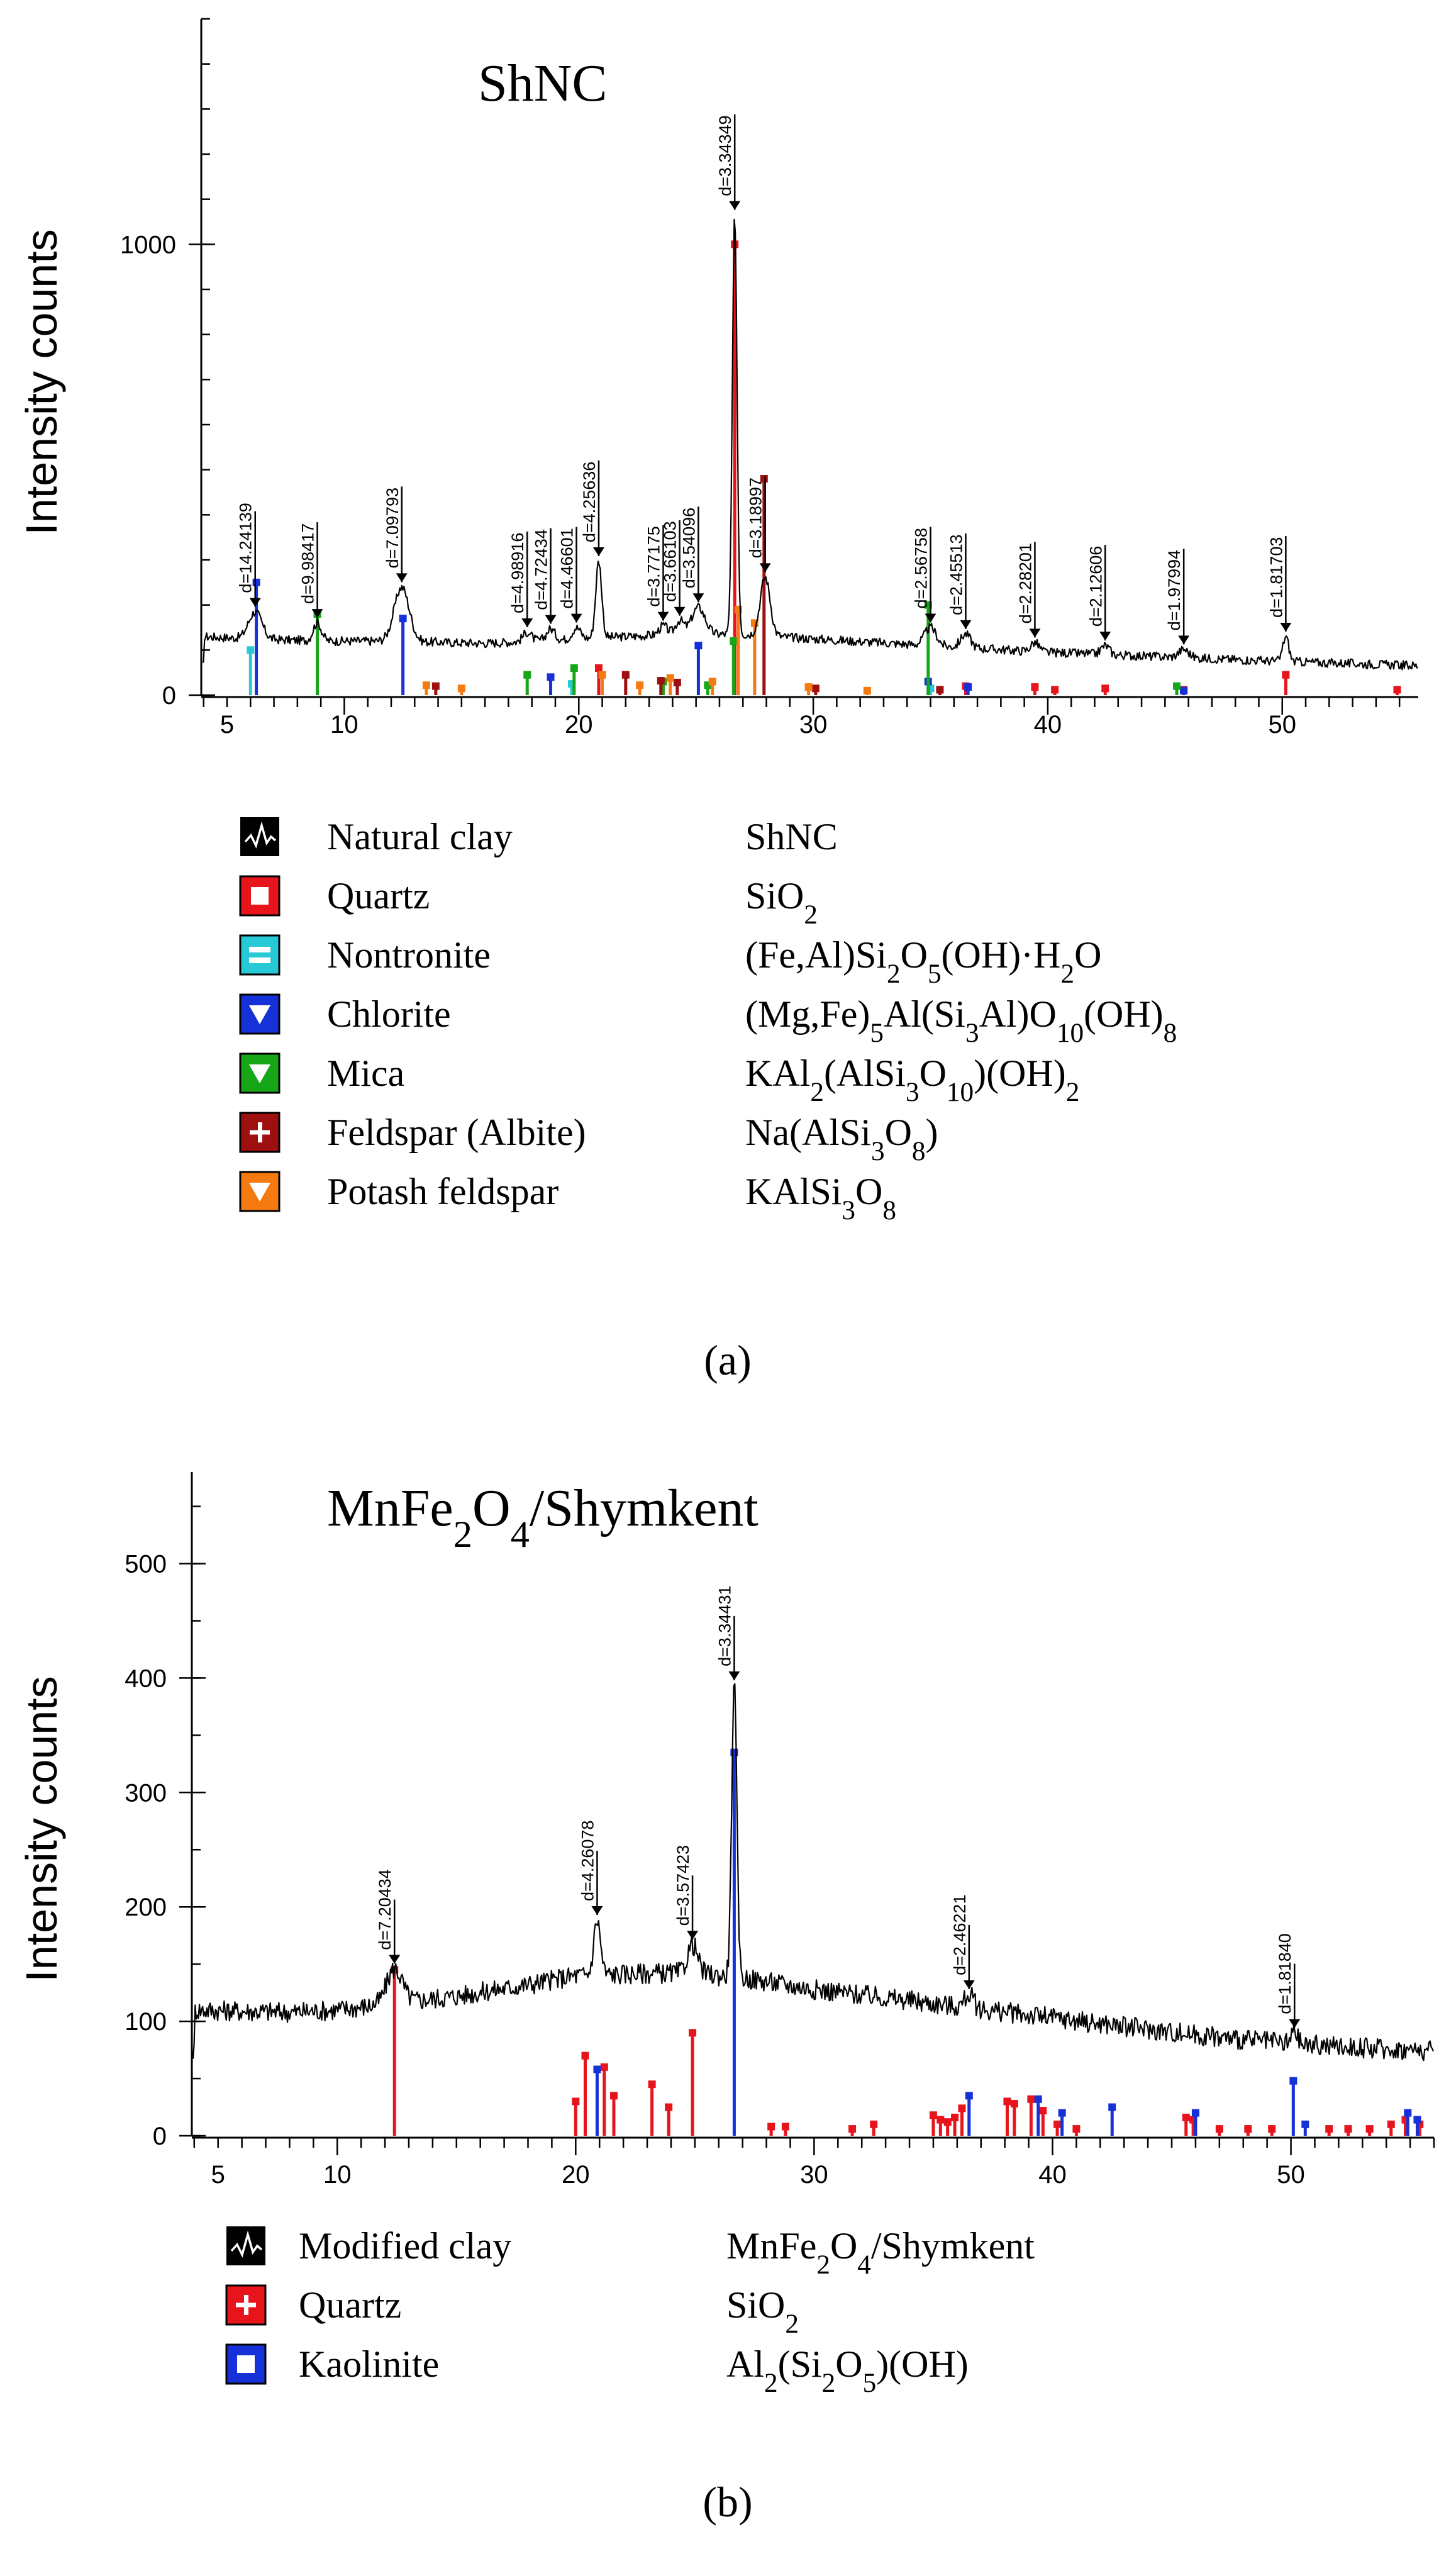 This screenshot has width=1456, height=2556. Describe the element at coordinates (1124, 1014) in the screenshot. I see `text-run: (OH)` at that location.